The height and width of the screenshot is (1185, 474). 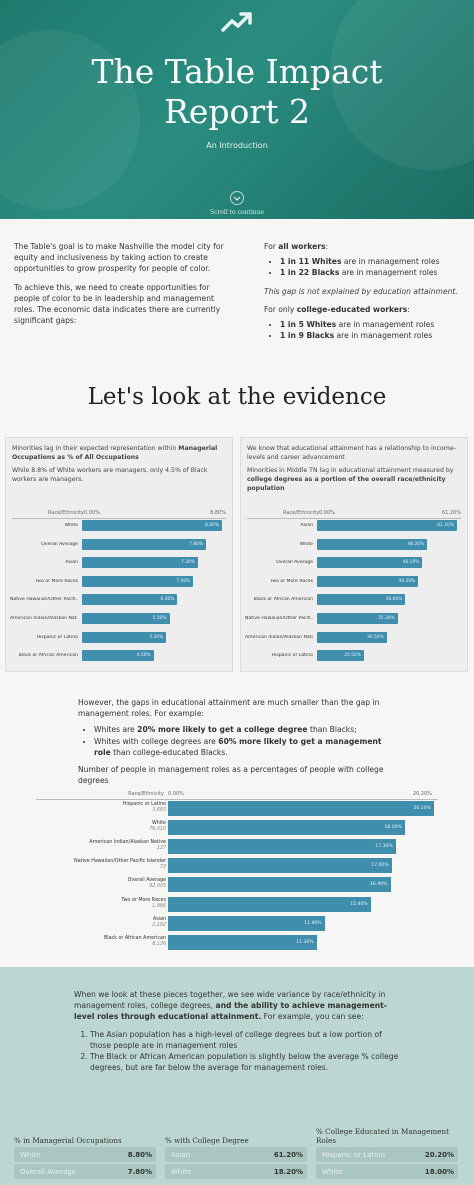 What do you see at coordinates (222, 730) in the screenshot?
I see `text-bold: 20% more likely to get a college degree` at bounding box center [222, 730].